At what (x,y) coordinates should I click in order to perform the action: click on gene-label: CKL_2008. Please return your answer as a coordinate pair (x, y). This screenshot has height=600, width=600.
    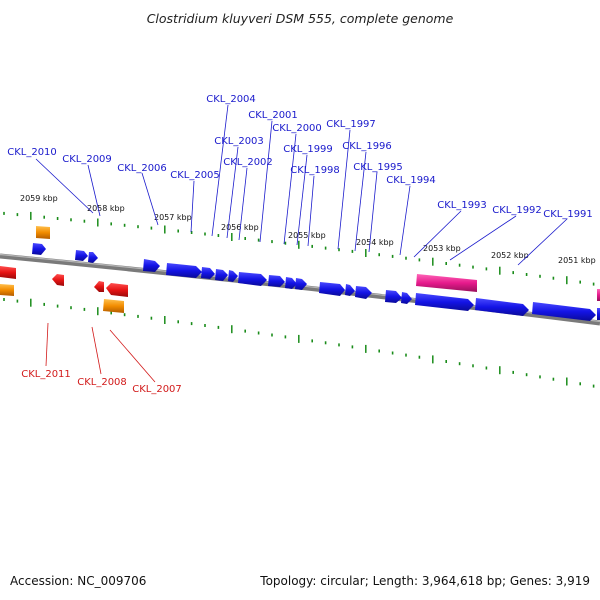
    Looking at the image, I should click on (102, 382).